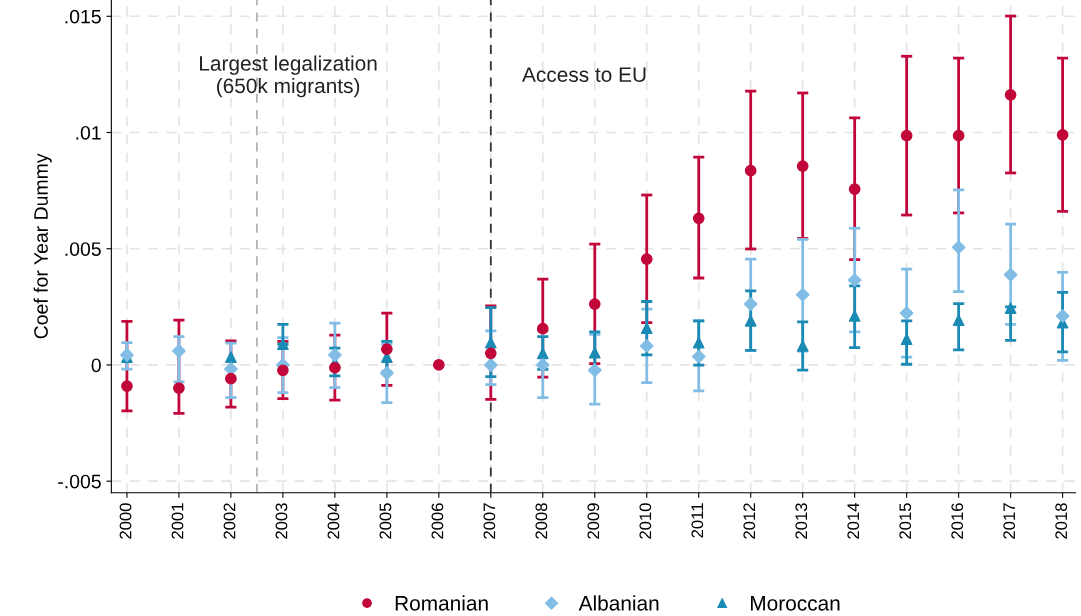 This screenshot has height=616, width=1081. What do you see at coordinates (905, 521) in the screenshot?
I see `x-tick-label: 2015` at bounding box center [905, 521].